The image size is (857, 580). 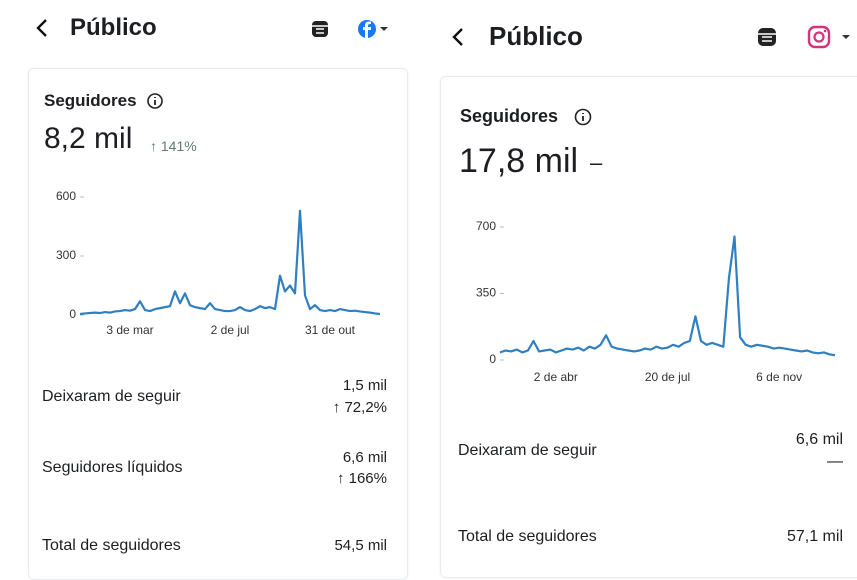 I want to click on x-tick-label: 2 de abr, so click(x=556, y=377).